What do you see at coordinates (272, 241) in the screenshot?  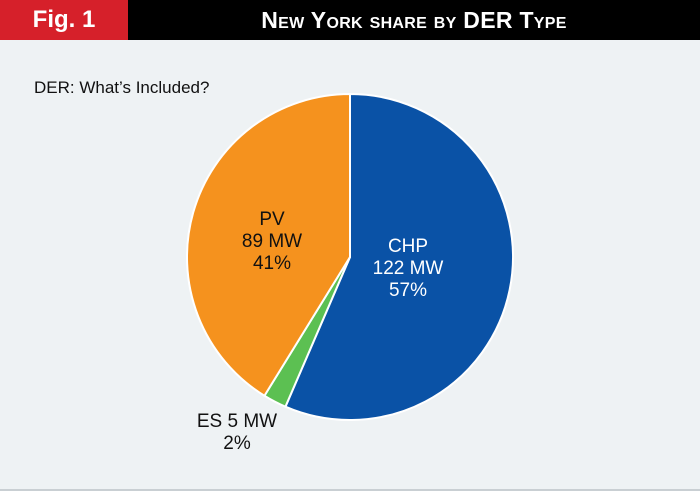 I see `slice-label-pv-mw: 89 MW` at bounding box center [272, 241].